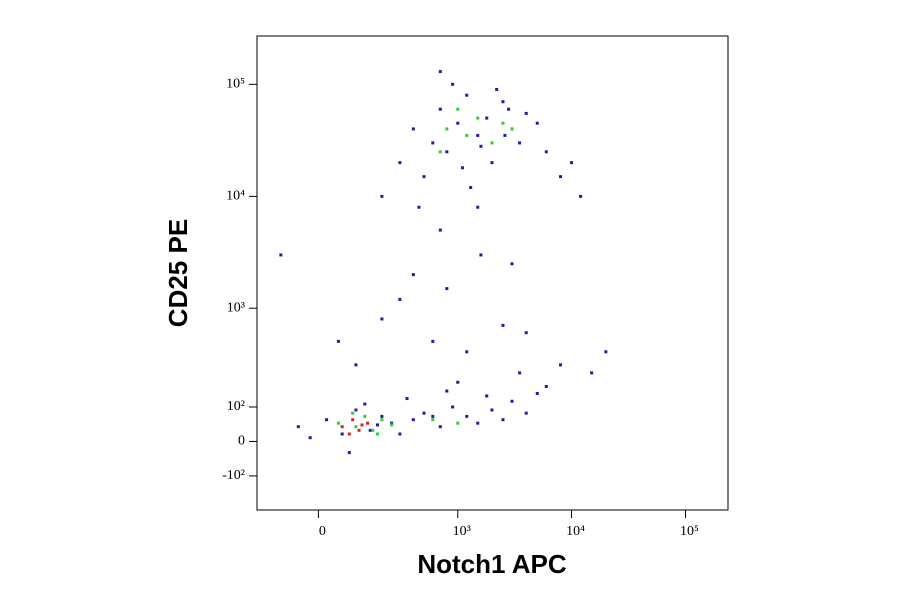  I want to click on y-tick-label: -10², so click(233, 475).